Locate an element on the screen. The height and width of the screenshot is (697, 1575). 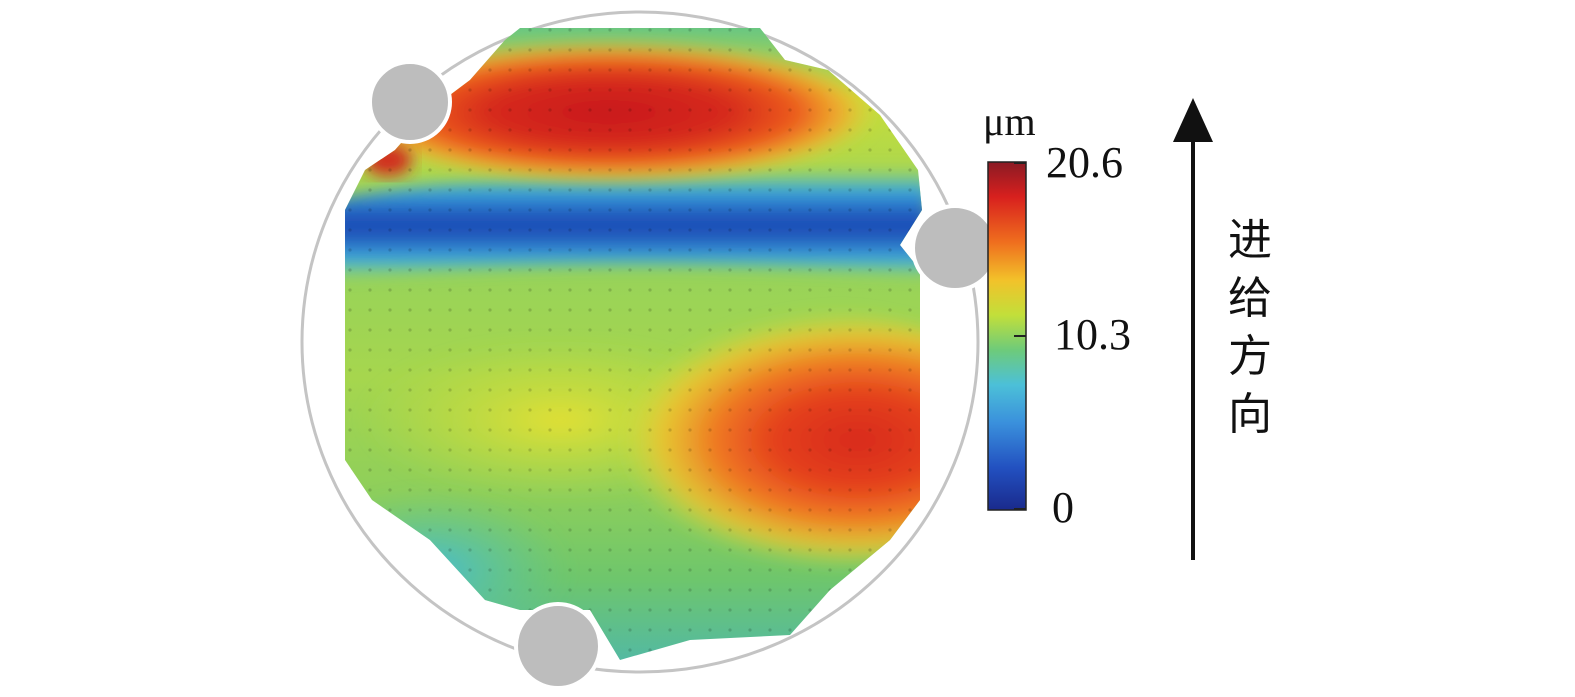
clamp-bottom is located at coordinates (558, 646).